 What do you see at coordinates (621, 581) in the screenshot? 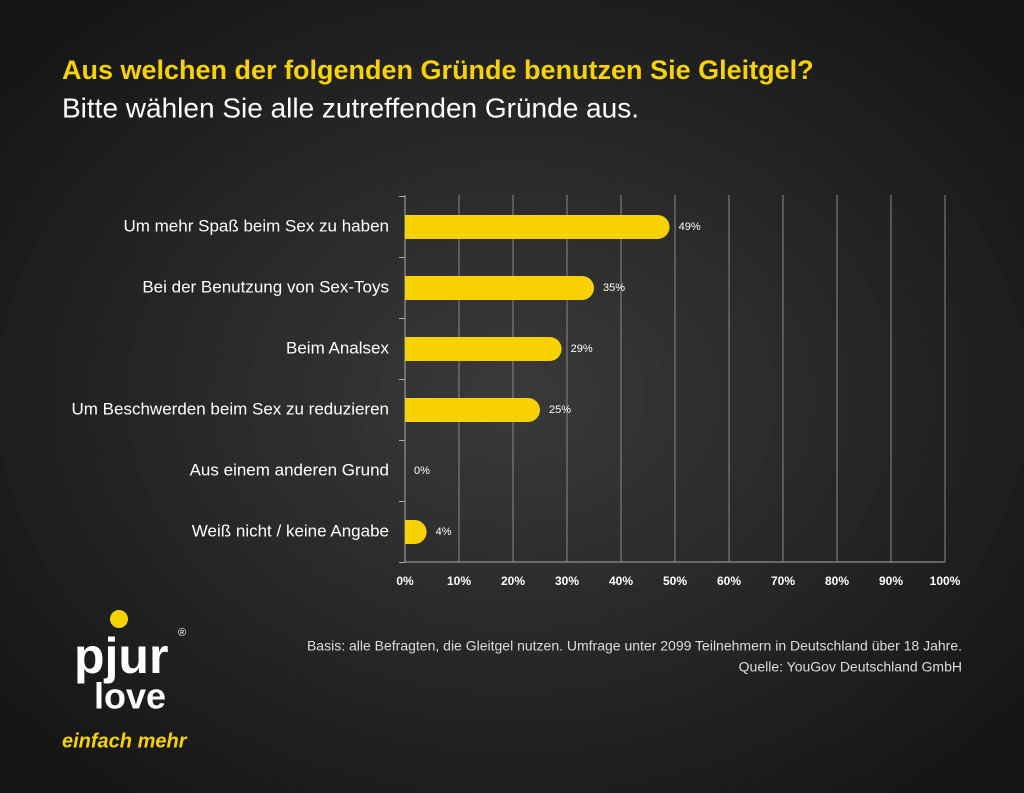
I see `x-tick-label: 40%` at bounding box center [621, 581].